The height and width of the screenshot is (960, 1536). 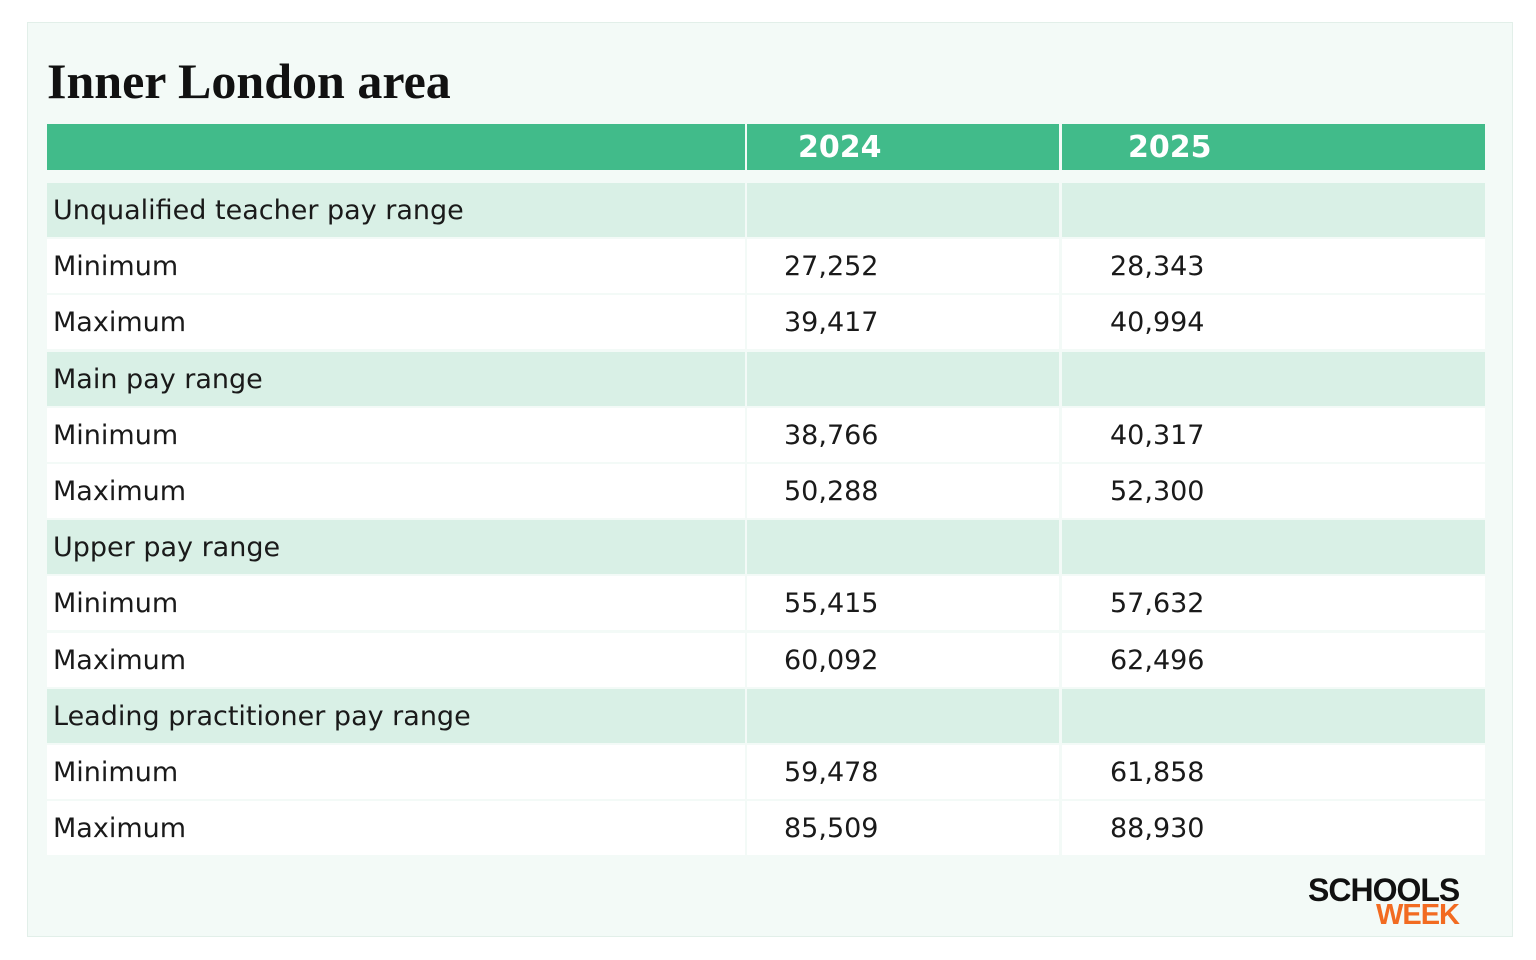 I want to click on title: Inner London area, so click(x=249, y=81).